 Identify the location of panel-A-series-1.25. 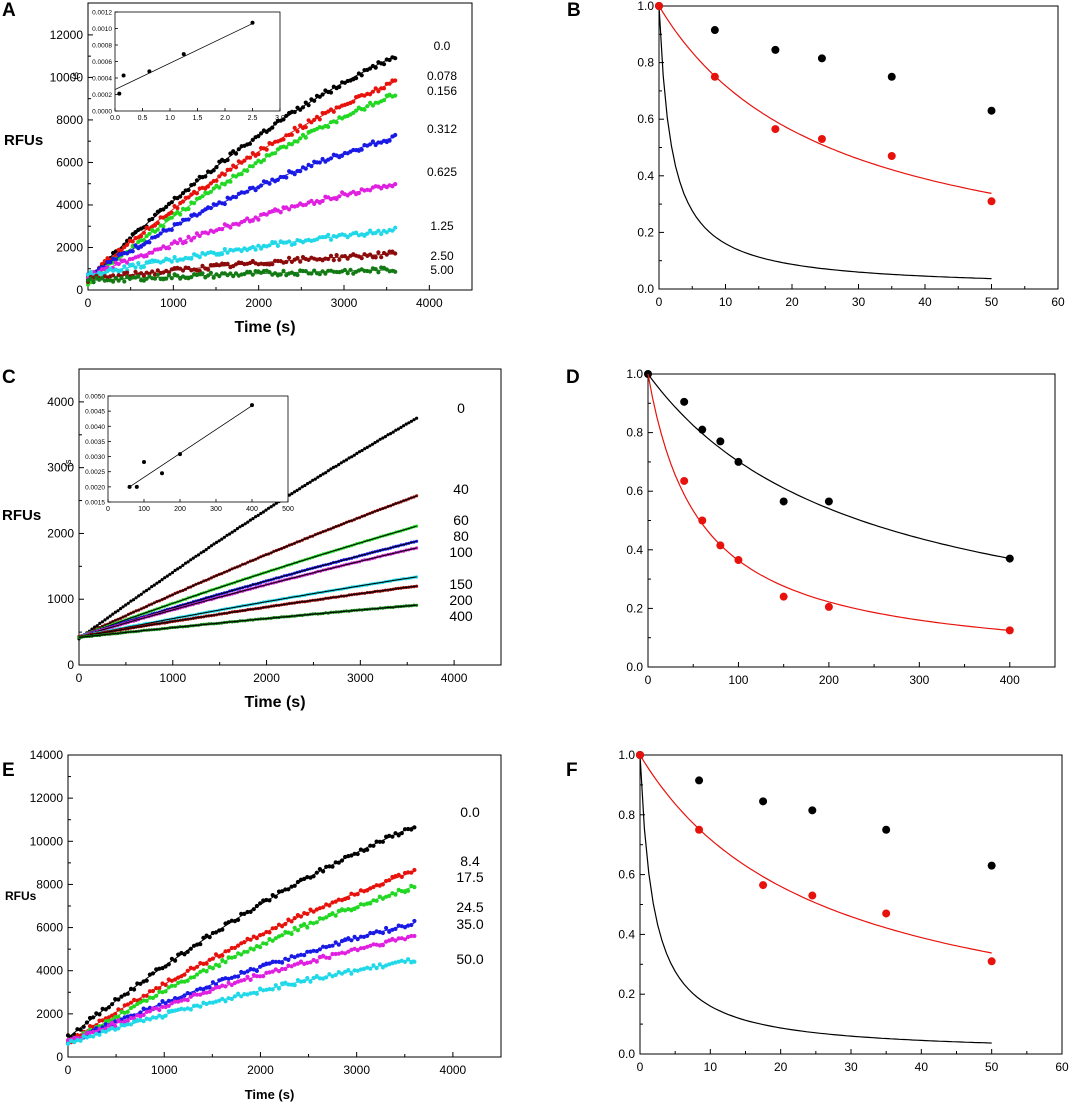
(241, 252).